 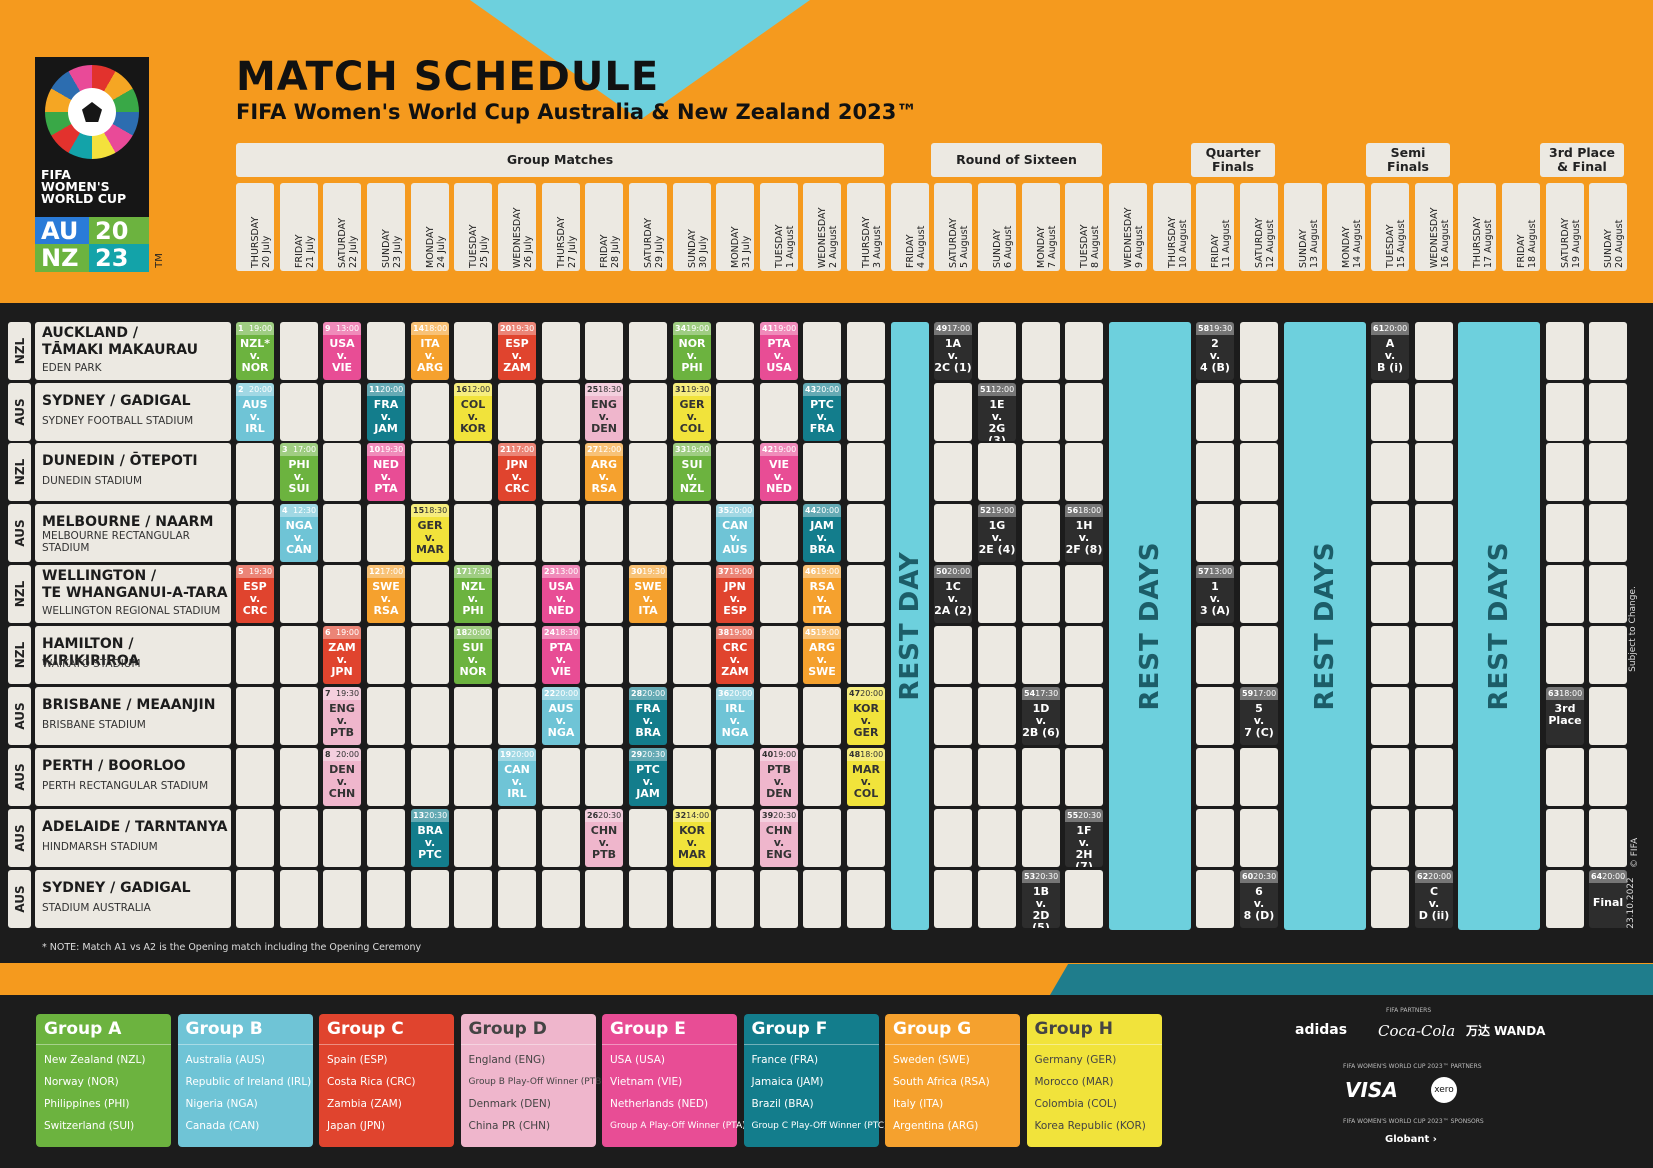 I want to click on match-card: 4519:00 ARG v. SWE, so click(x=822, y=655).